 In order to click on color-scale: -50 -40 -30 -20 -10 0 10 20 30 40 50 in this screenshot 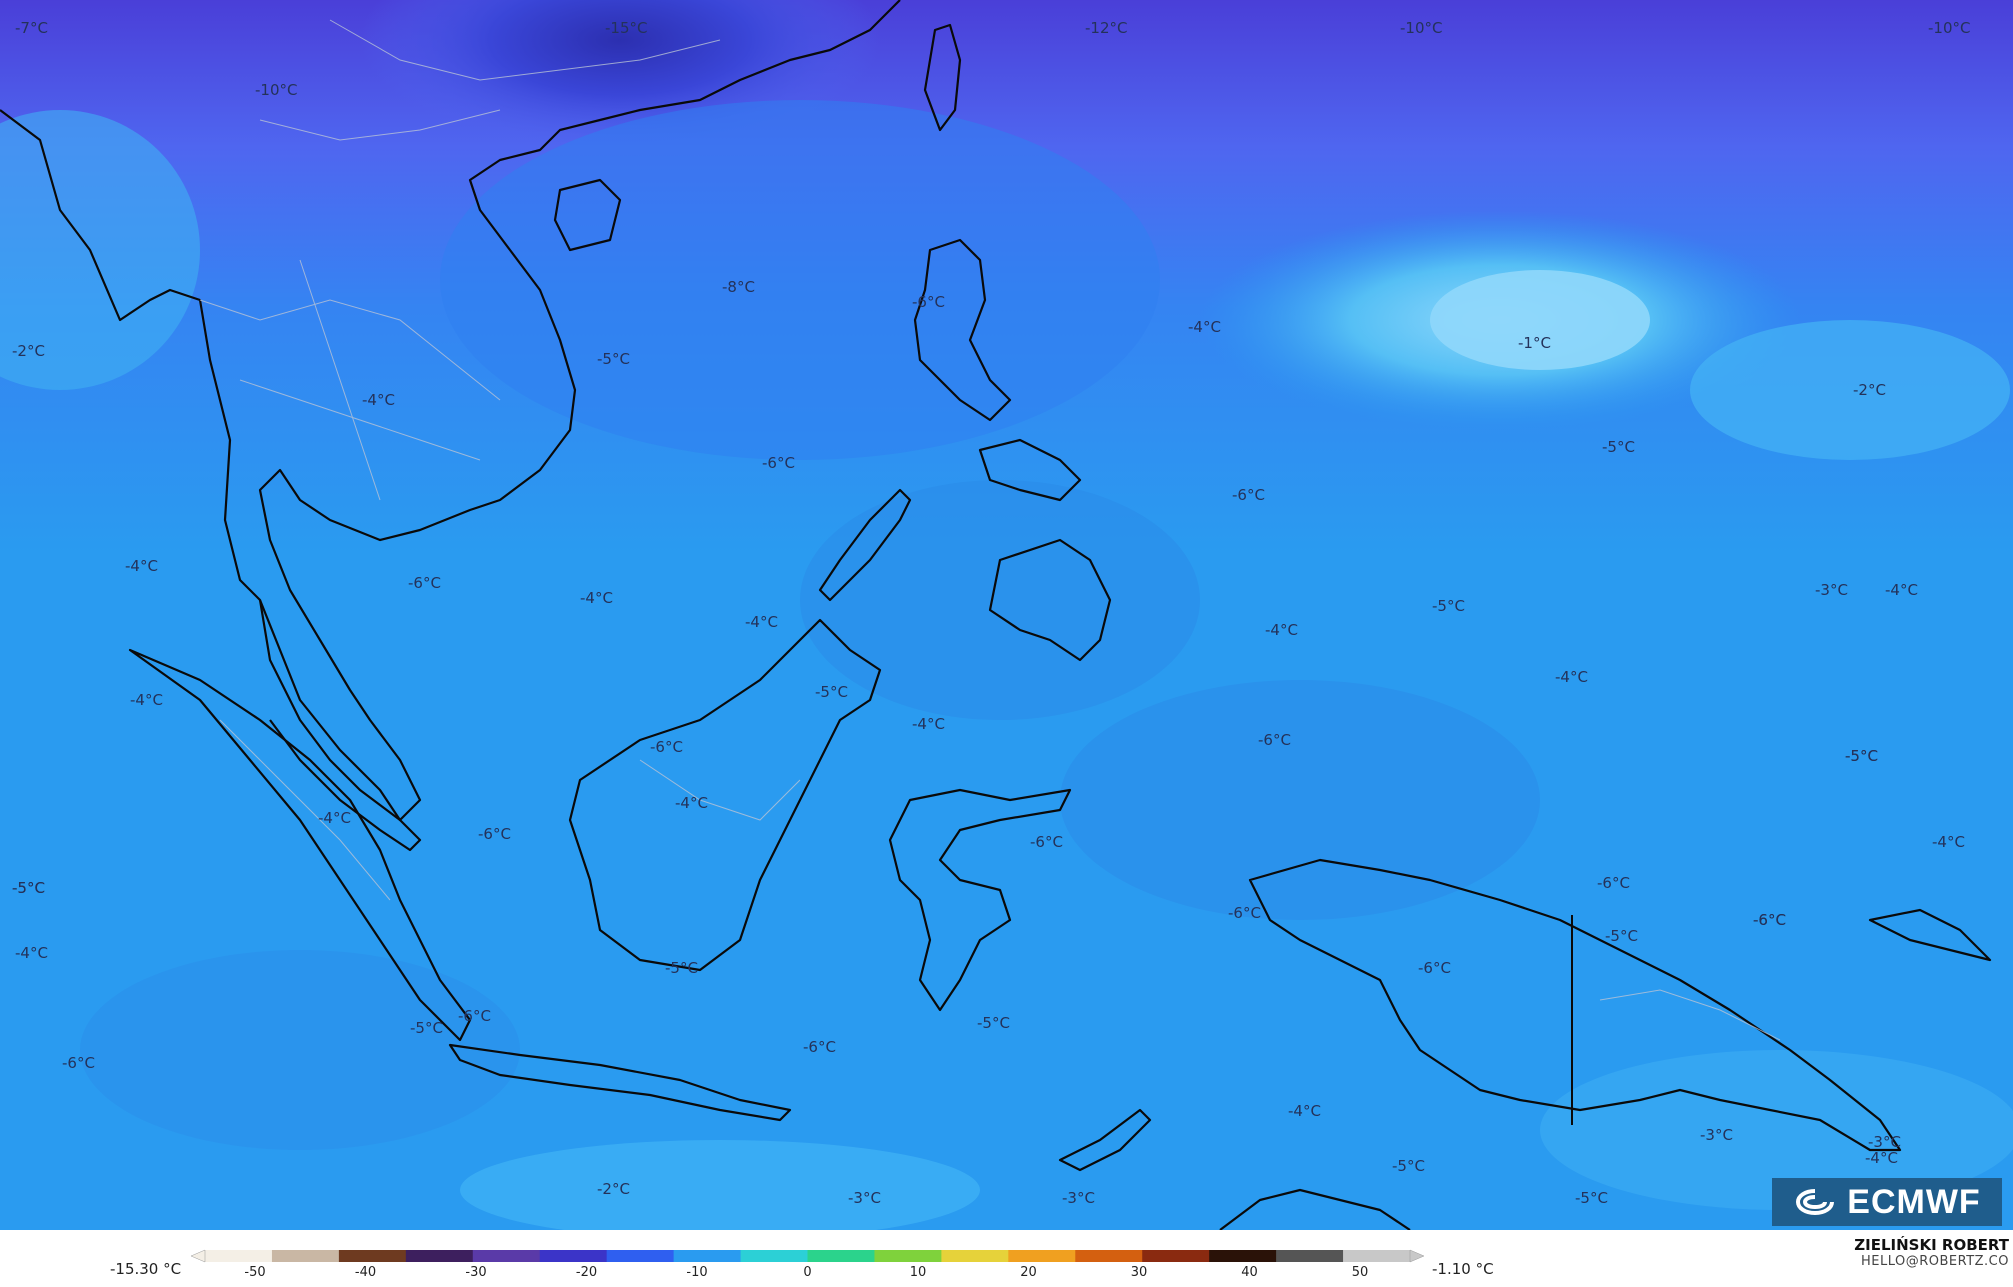, I will do `click(807, 1264)`.